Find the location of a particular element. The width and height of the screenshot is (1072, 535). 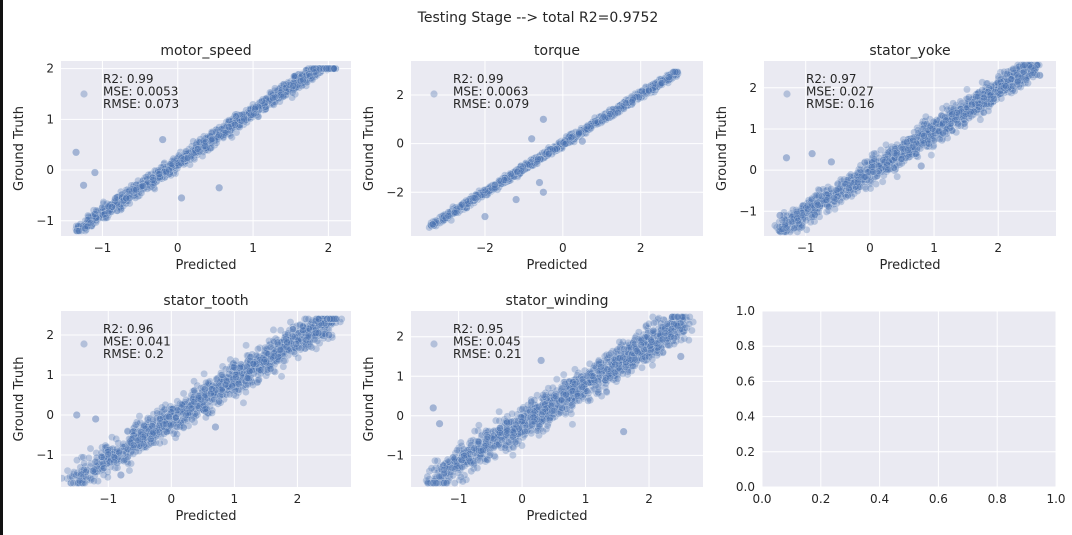

y-axis-label: Ground Truth is located at coordinates (369, 148).